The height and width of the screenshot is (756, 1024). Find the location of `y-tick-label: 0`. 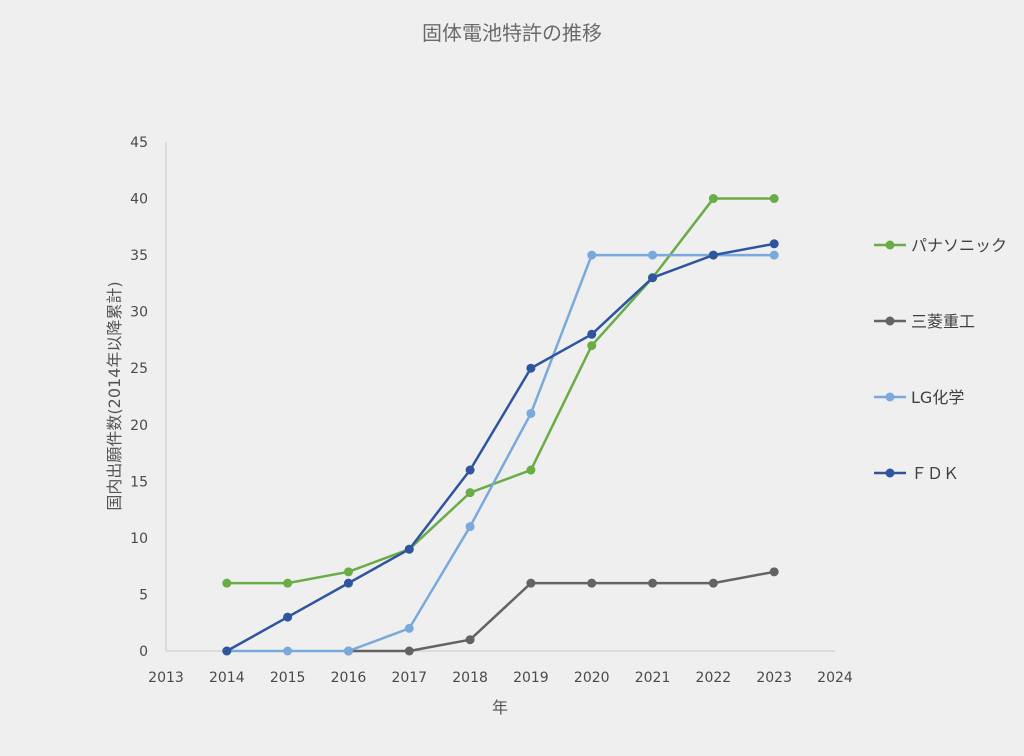

y-tick-label: 0 is located at coordinates (143, 652).